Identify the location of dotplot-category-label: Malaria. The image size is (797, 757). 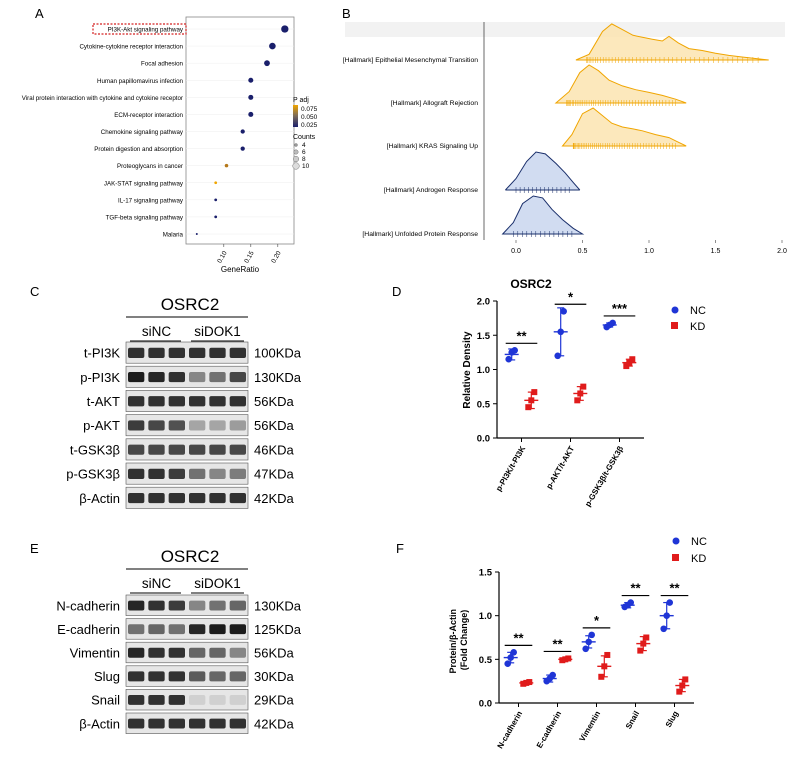
(173, 235).